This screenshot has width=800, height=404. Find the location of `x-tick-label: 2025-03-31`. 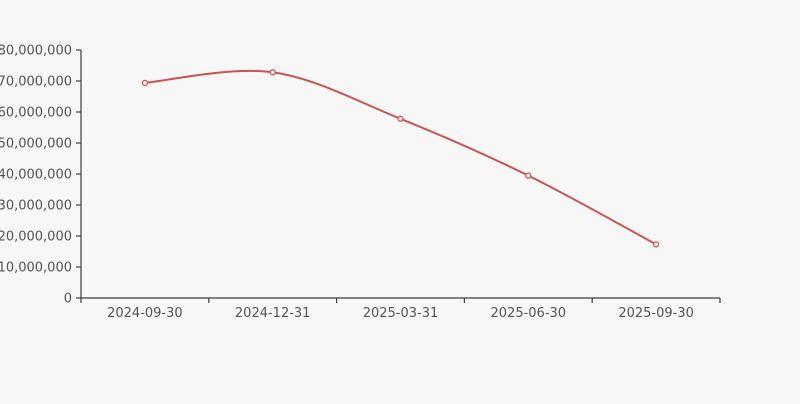

x-tick-label: 2025-03-31 is located at coordinates (401, 313).